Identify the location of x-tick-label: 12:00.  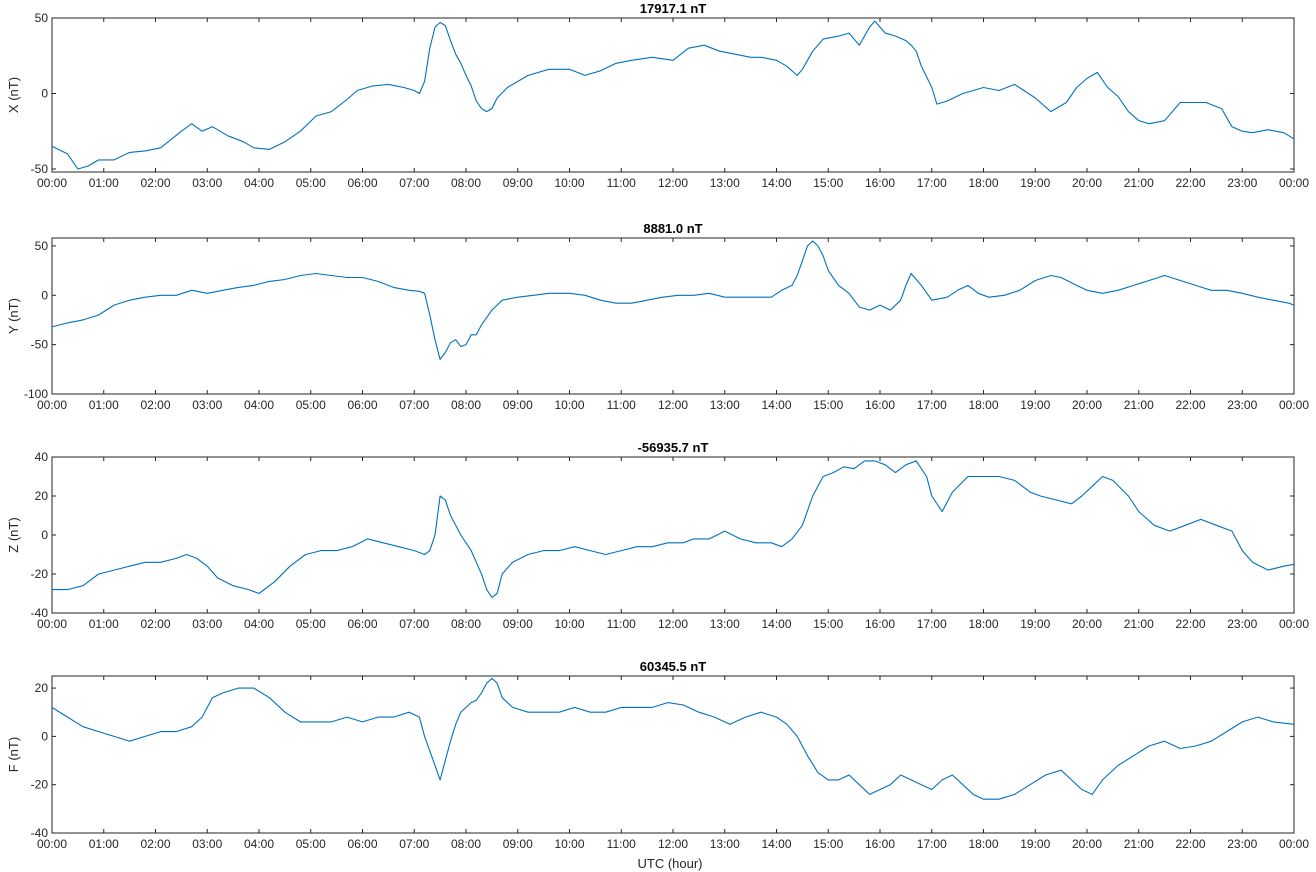
(673, 624).